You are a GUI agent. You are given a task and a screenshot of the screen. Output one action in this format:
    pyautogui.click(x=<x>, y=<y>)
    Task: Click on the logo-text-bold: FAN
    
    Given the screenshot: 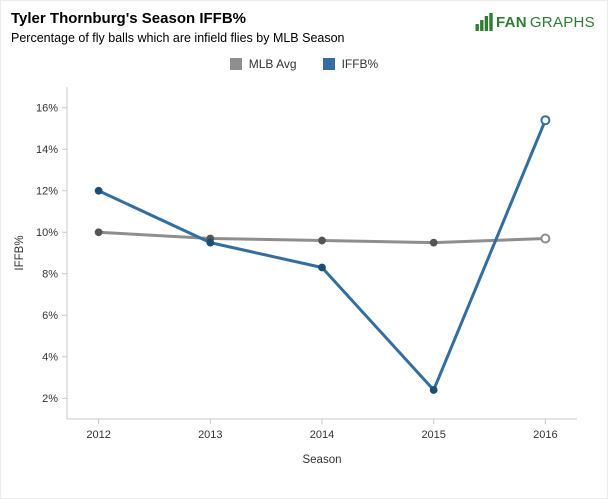 What is the action you would take?
    pyautogui.click(x=511, y=22)
    